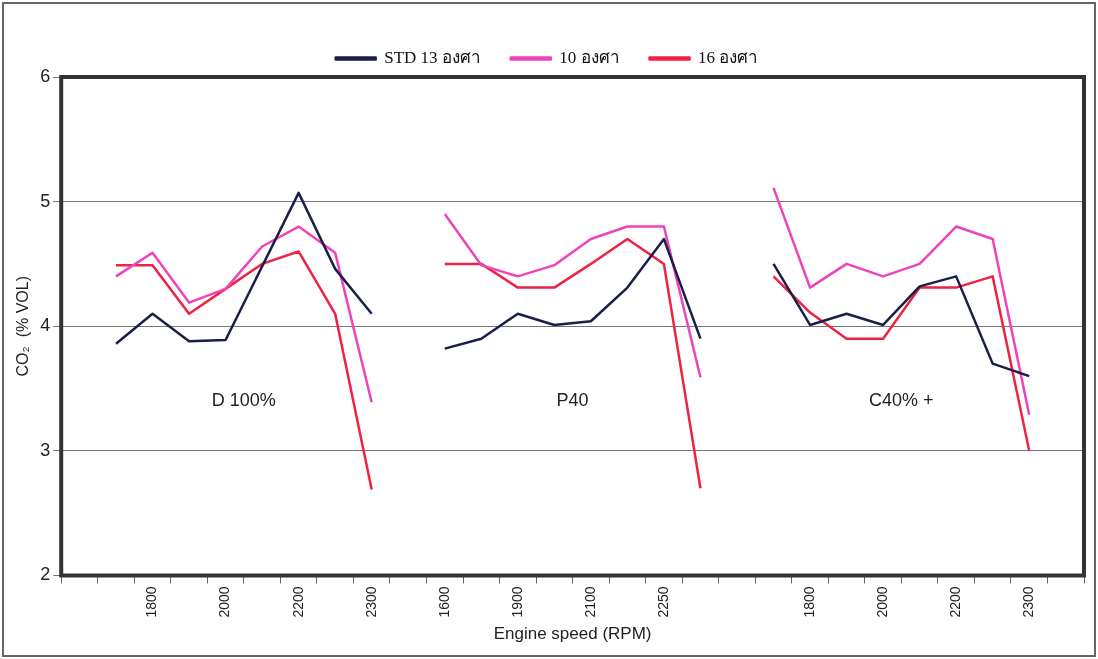 This screenshot has width=1098, height=659. I want to click on x-tick-label: 2250, so click(662, 602).